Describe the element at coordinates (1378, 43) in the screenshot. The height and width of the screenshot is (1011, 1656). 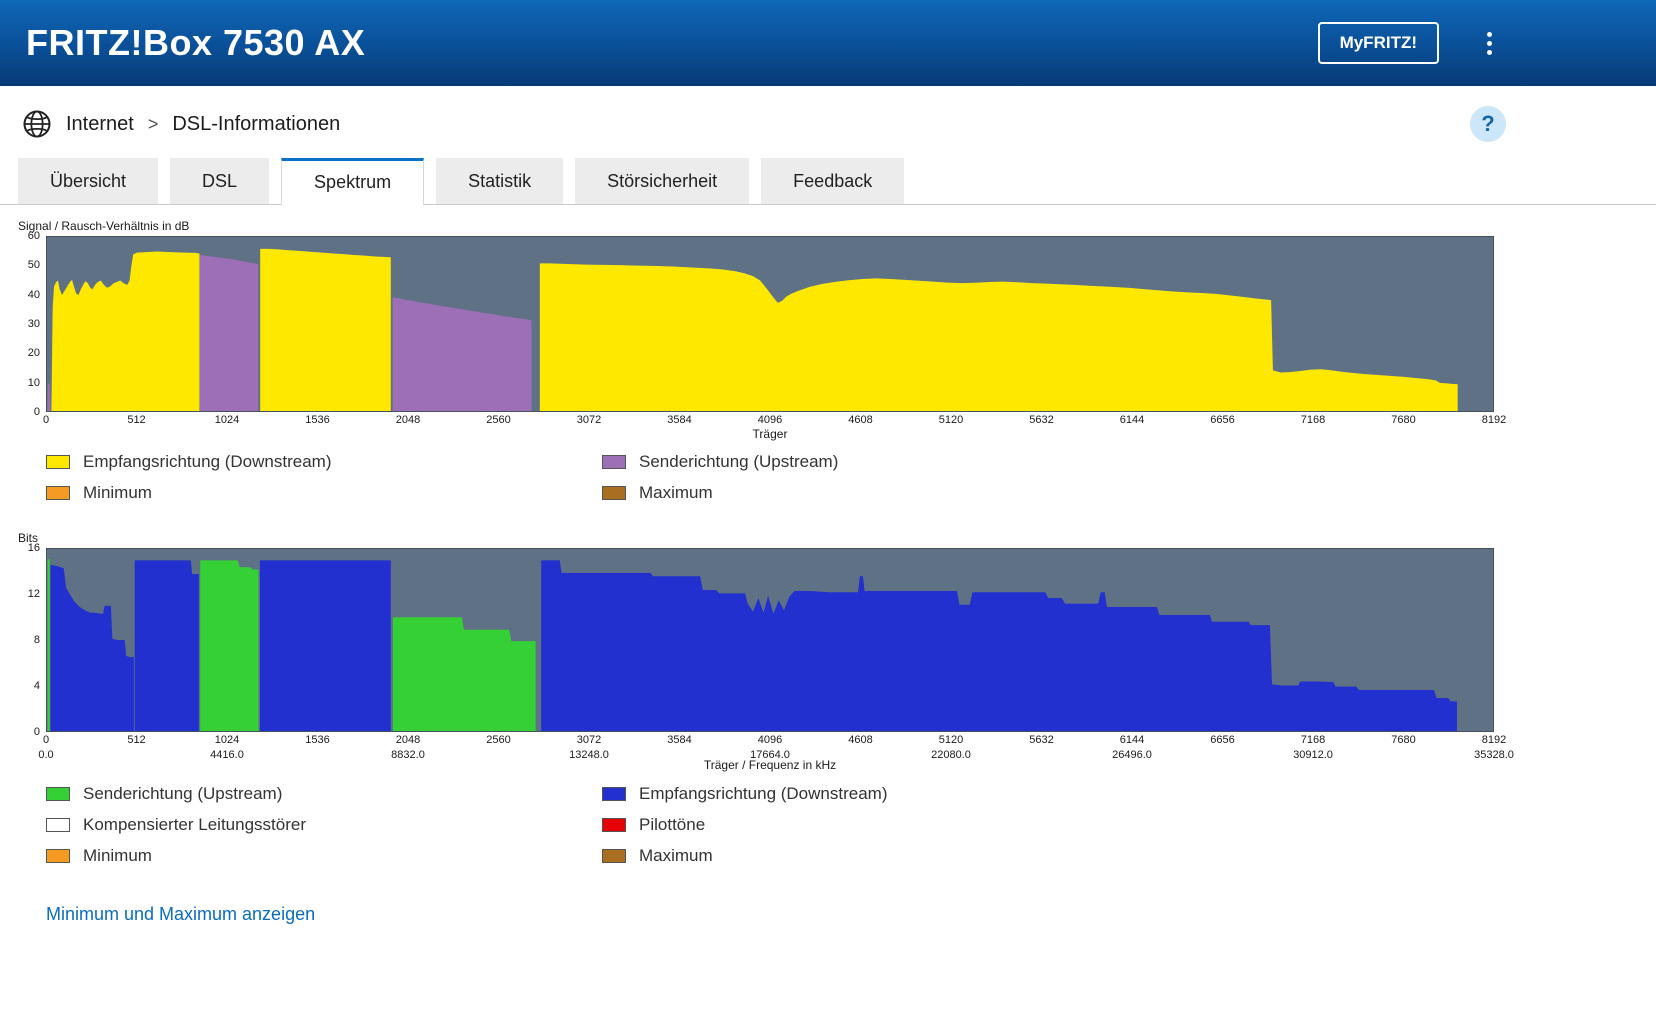
I see `myfritz-button: MyFRITZ!` at that location.